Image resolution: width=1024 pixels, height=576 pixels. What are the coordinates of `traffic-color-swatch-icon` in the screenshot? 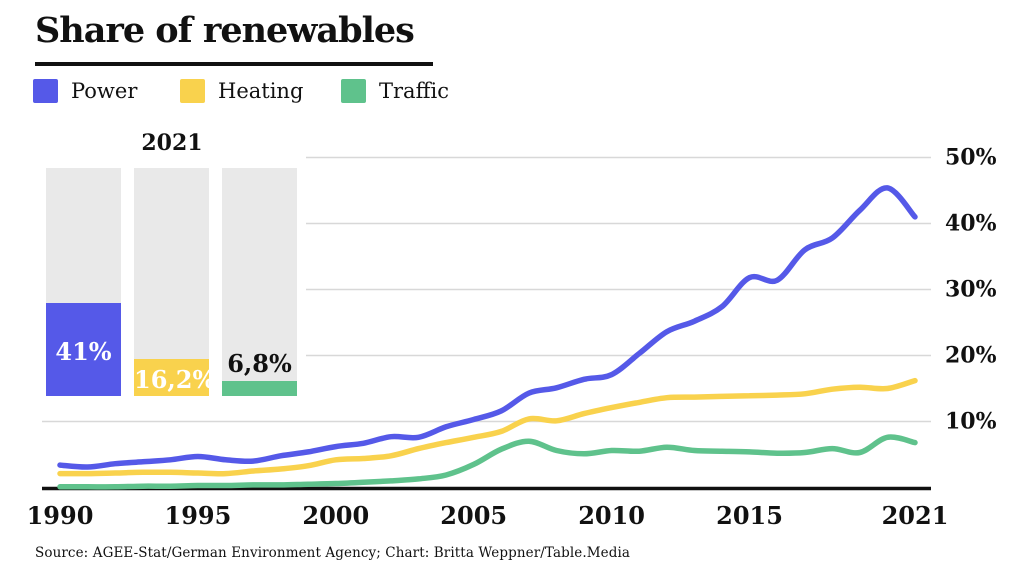 It's located at (353, 91).